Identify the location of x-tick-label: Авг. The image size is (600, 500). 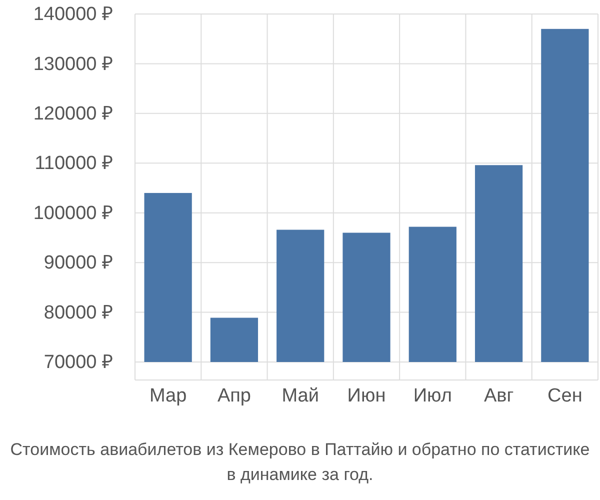
(499, 395).